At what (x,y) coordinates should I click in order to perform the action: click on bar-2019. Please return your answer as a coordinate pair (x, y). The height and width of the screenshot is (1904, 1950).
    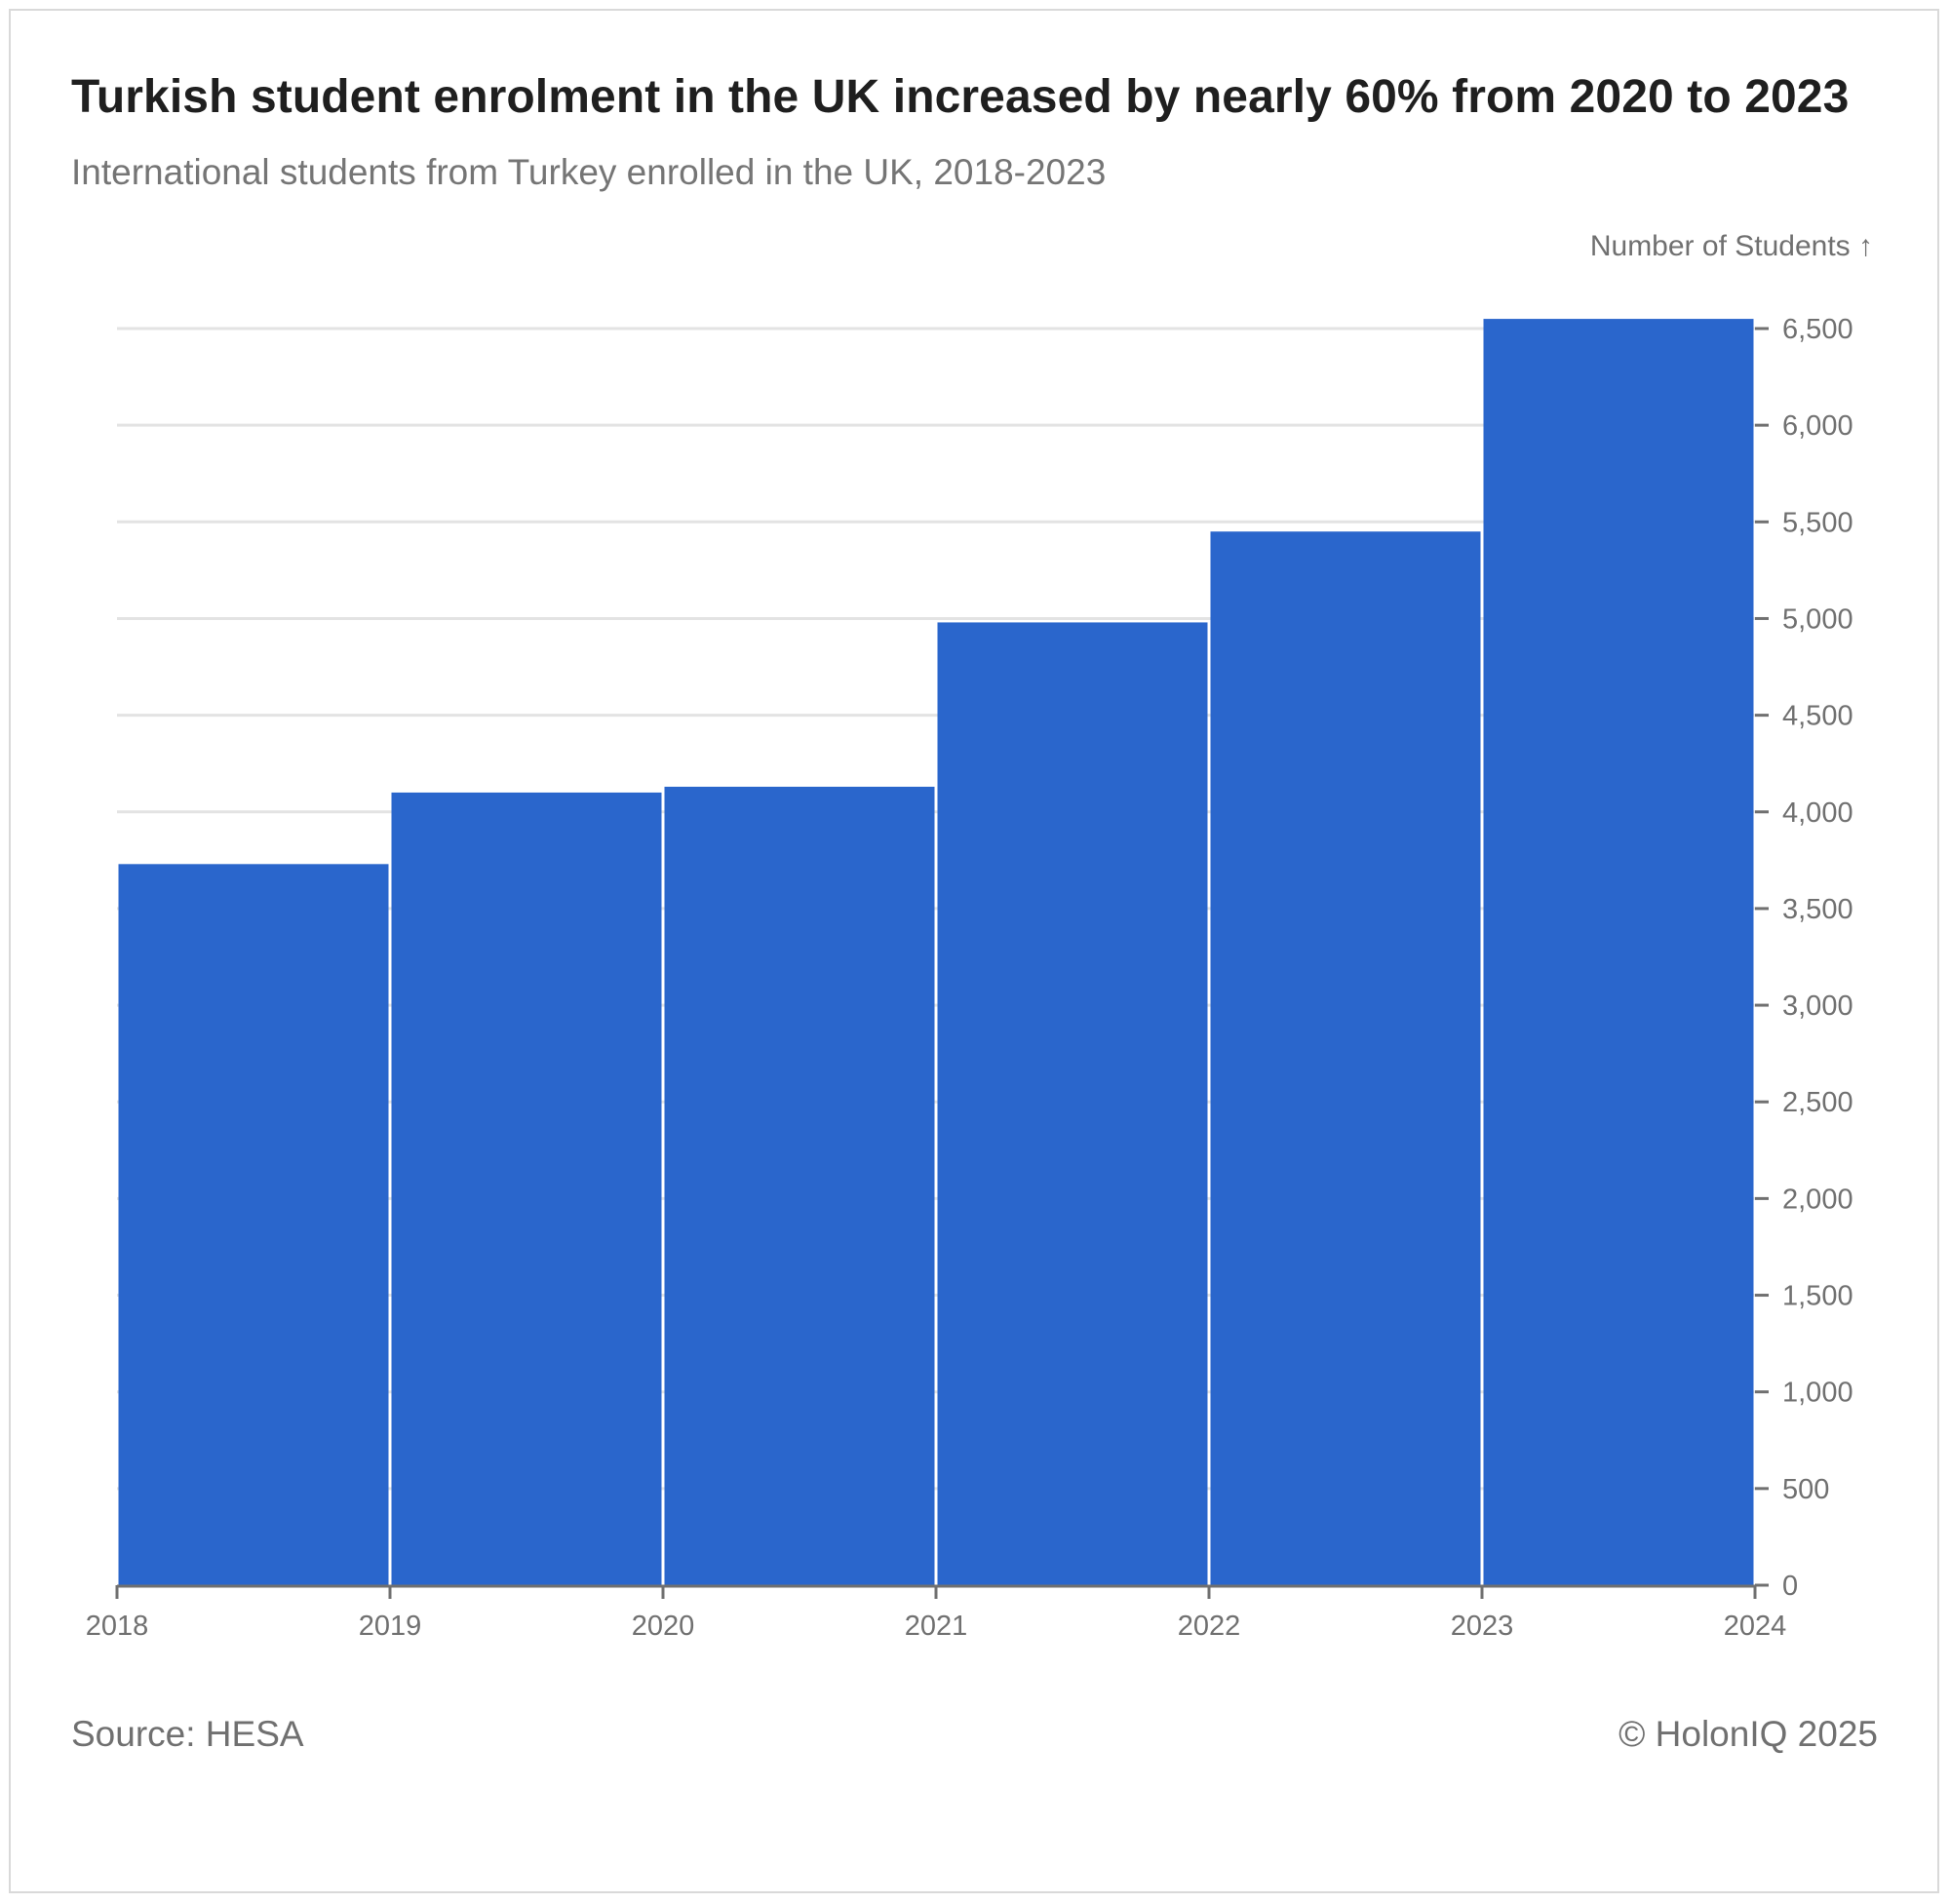
    Looking at the image, I should click on (526, 1188).